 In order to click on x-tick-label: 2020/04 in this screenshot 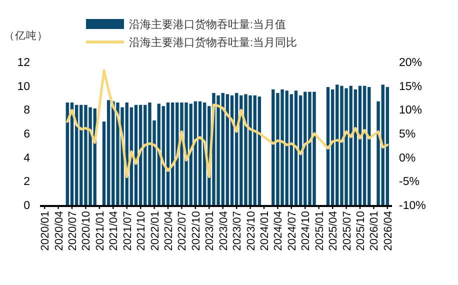, I will do `click(59, 231)`.